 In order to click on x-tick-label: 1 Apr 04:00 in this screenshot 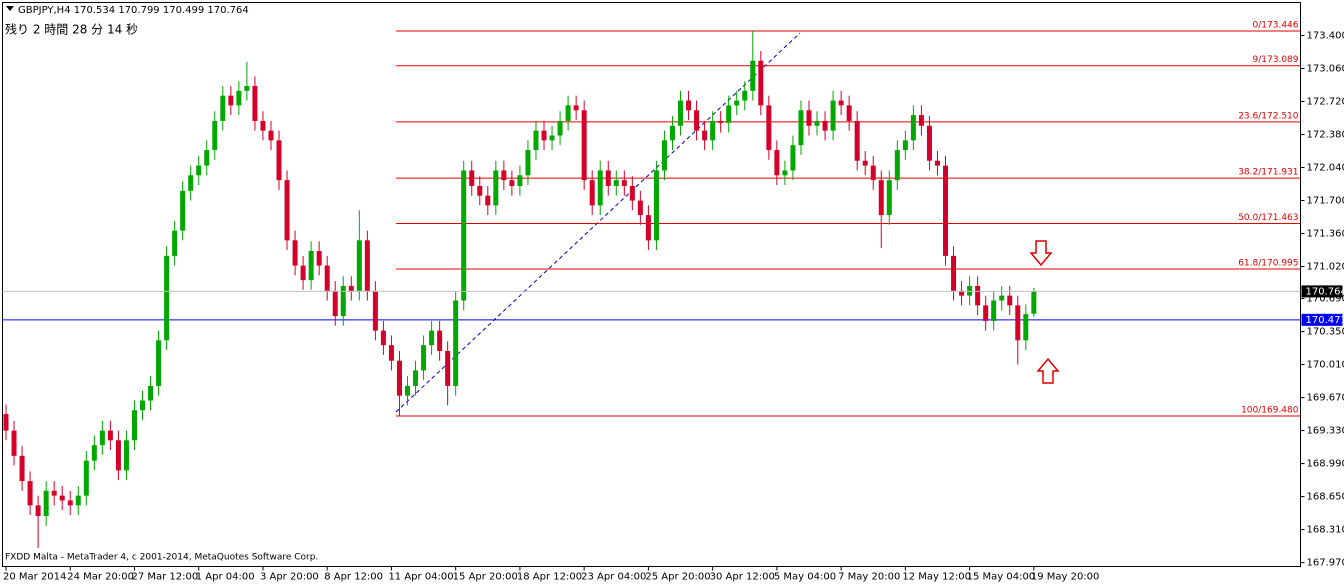, I will do `click(225, 577)`.